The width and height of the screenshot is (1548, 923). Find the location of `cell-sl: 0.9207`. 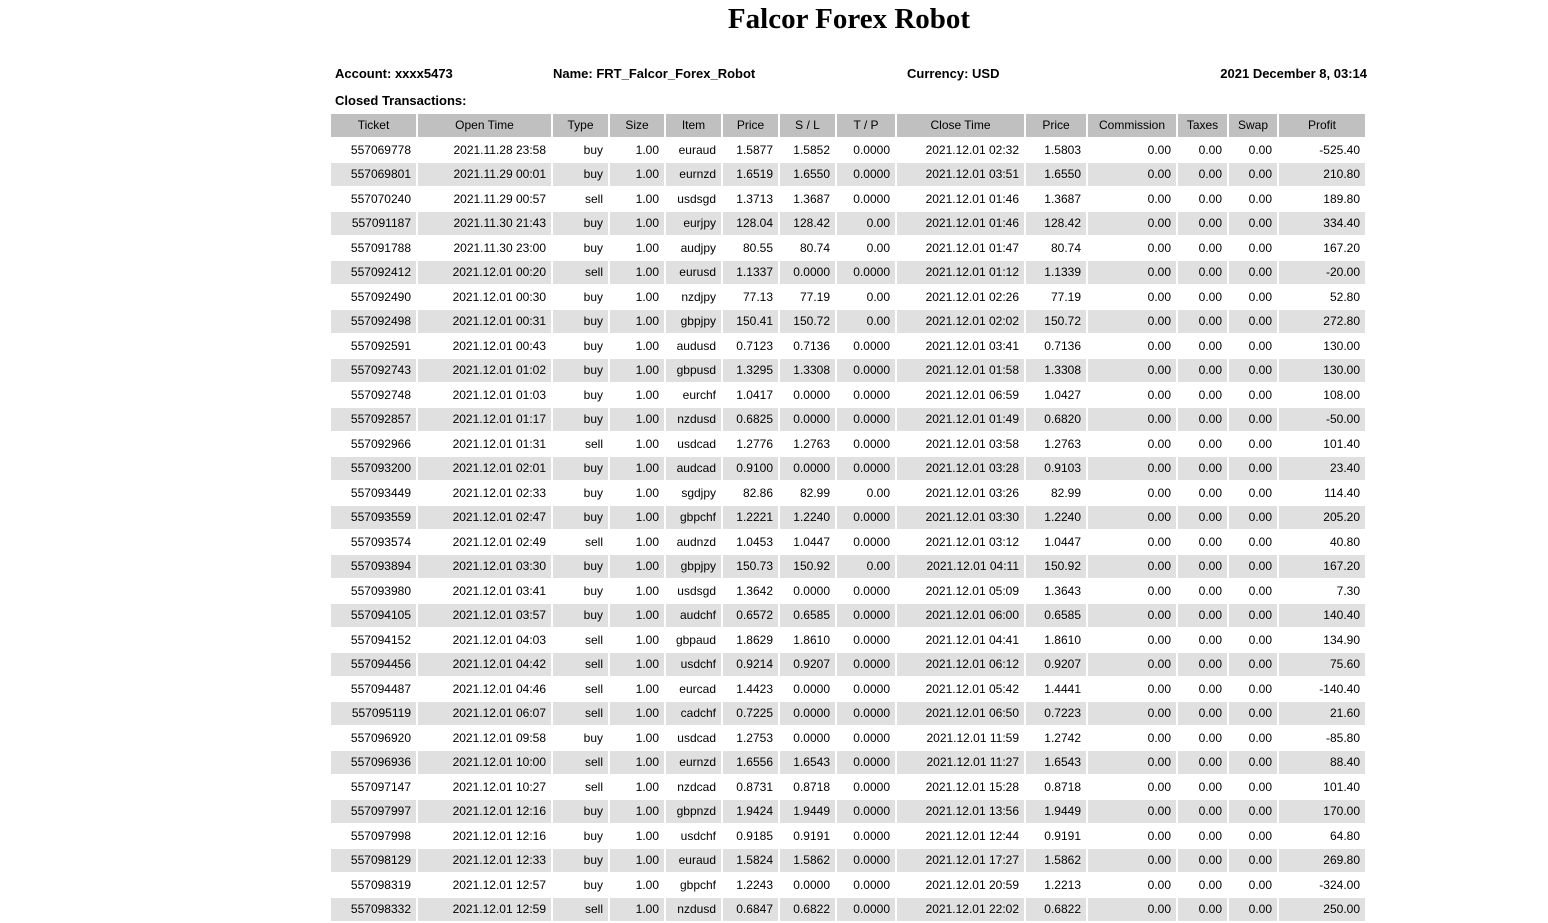

cell-sl: 0.9207 is located at coordinates (807, 664).